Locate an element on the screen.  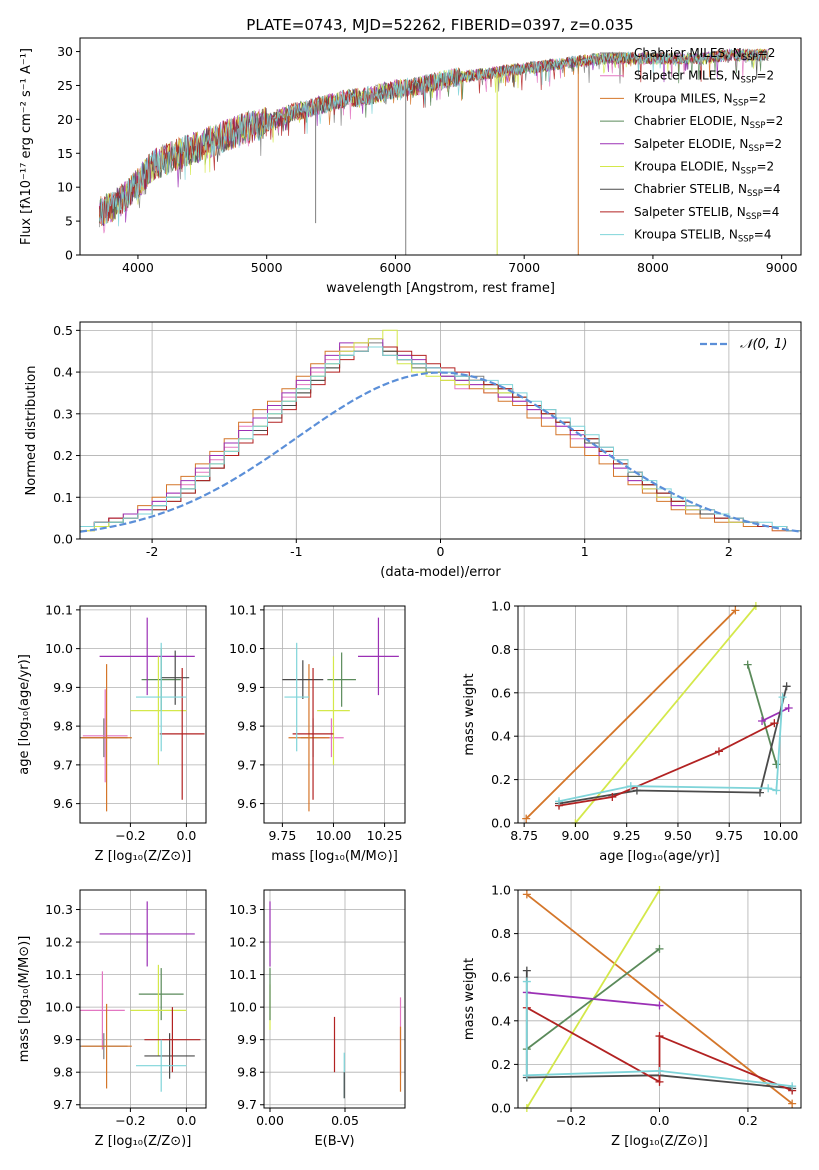
x-axis-label: (data-model)/error is located at coordinates (440, 572).